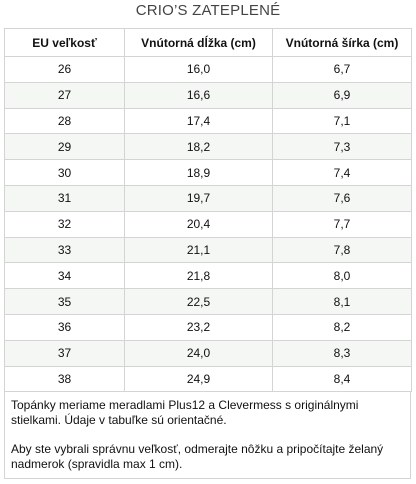 This screenshot has height=484, width=416. Describe the element at coordinates (64, 42) in the screenshot. I see `header-cell: EU veľkosť` at that location.